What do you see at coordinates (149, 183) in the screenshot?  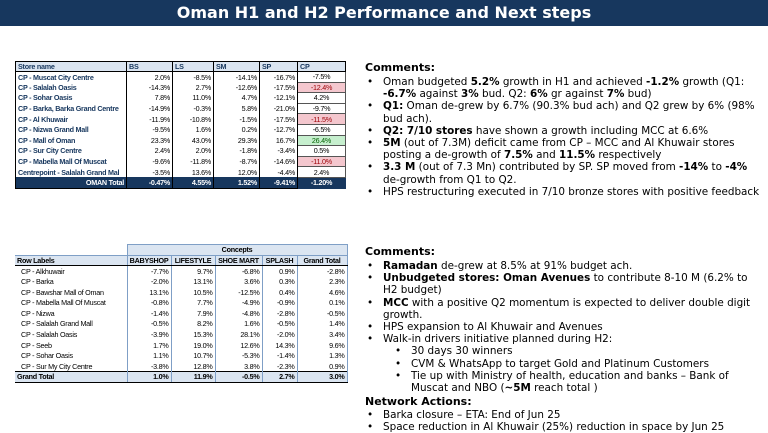 I see `total-value-cell: -0.47%` at bounding box center [149, 183].